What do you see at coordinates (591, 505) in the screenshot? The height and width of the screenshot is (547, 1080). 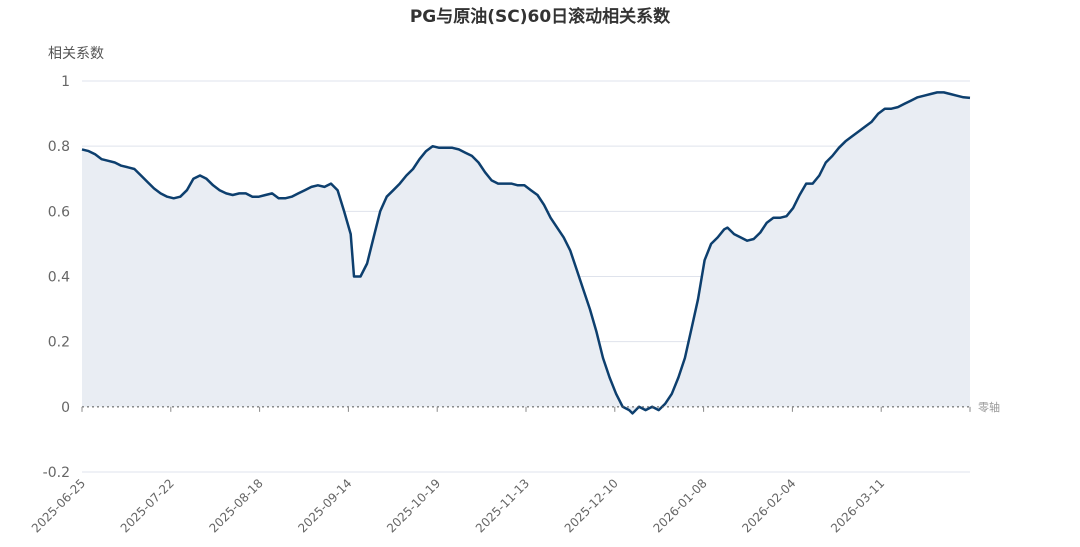 I see `x-tick-label: 2025-12-10` at bounding box center [591, 505].